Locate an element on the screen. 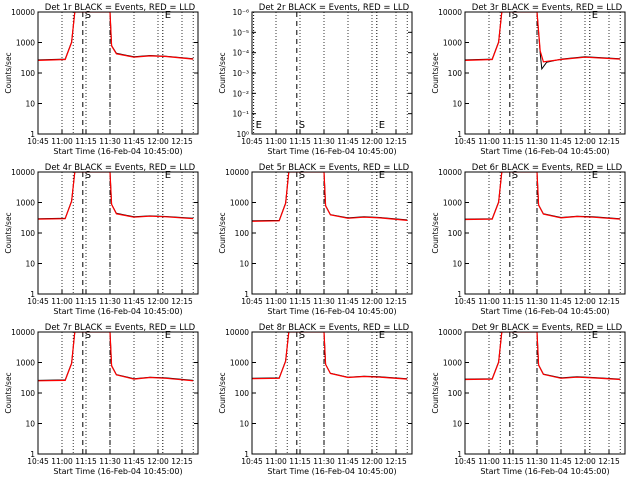 The image size is (640, 480). panel-title: Det 8r BLACK = Events, RED = LLD is located at coordinates (334, 328).